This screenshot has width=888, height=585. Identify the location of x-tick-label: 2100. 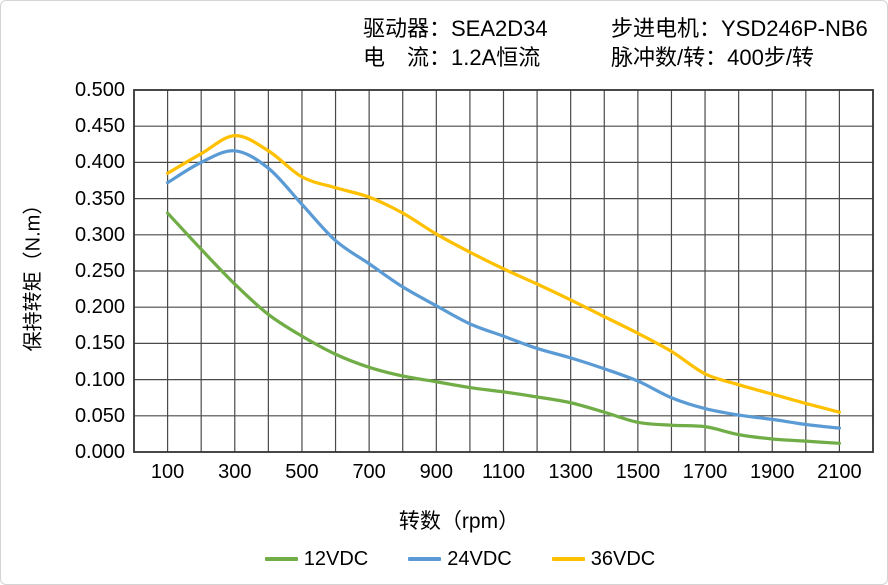
(839, 472).